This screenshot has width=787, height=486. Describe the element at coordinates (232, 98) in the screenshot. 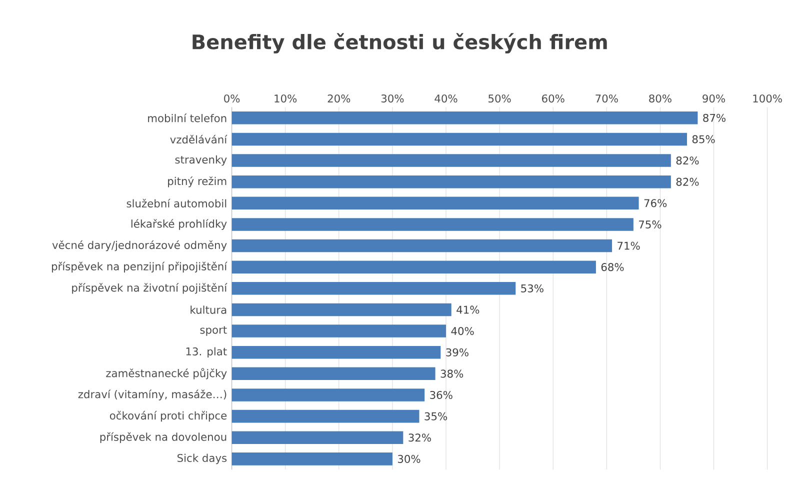

I see `x-tick-label: 0%` at that location.